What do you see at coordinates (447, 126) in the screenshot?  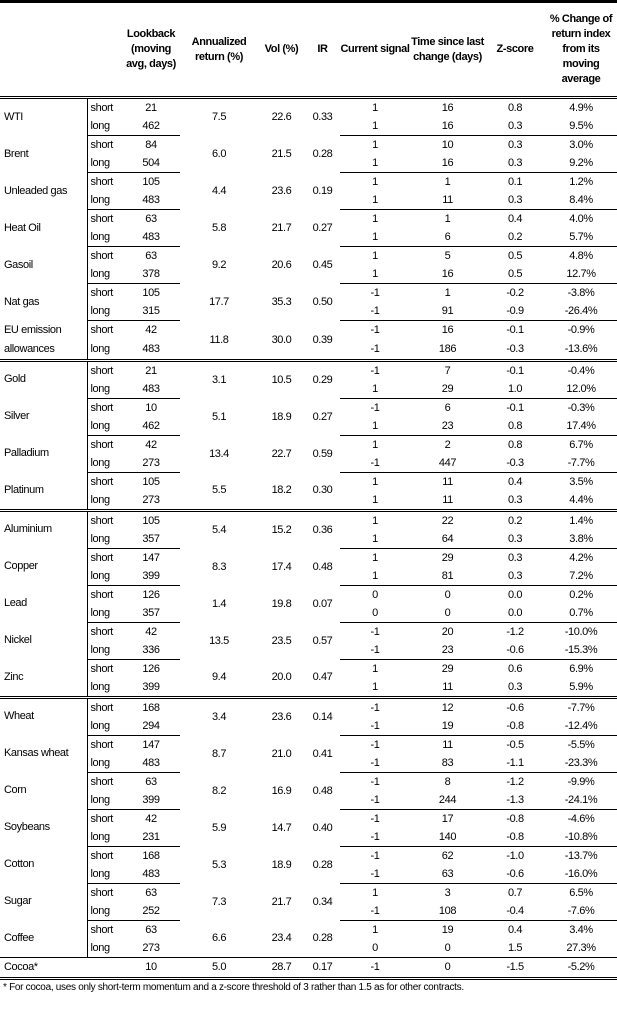 I see `time-cell: 16` at bounding box center [447, 126].